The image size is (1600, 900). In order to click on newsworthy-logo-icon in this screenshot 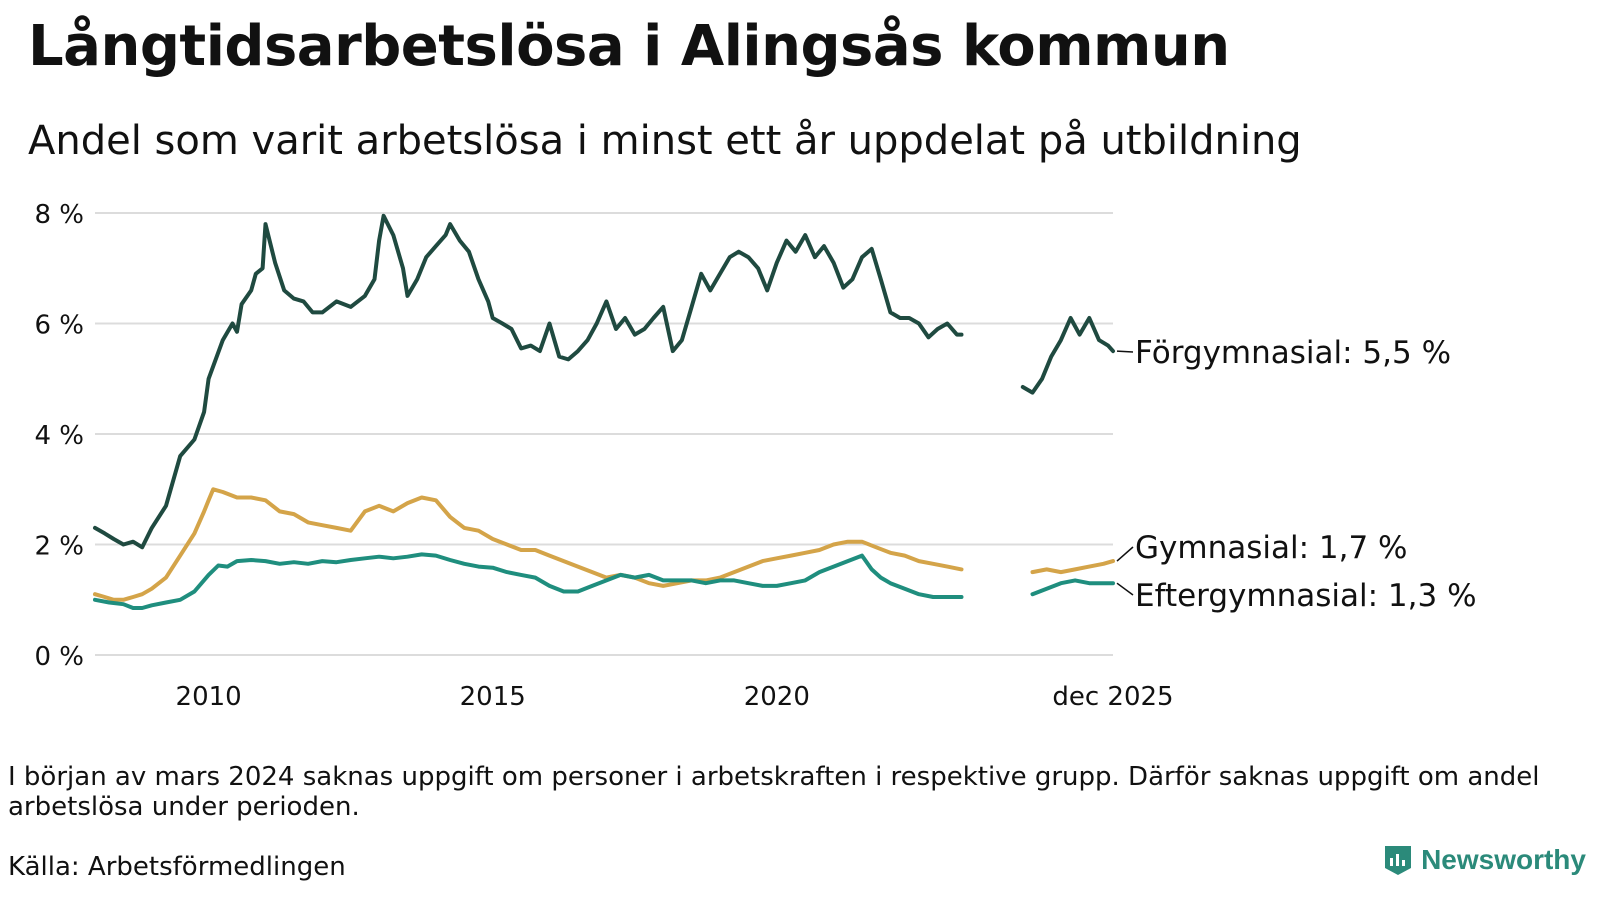, I will do `click(1398, 860)`.